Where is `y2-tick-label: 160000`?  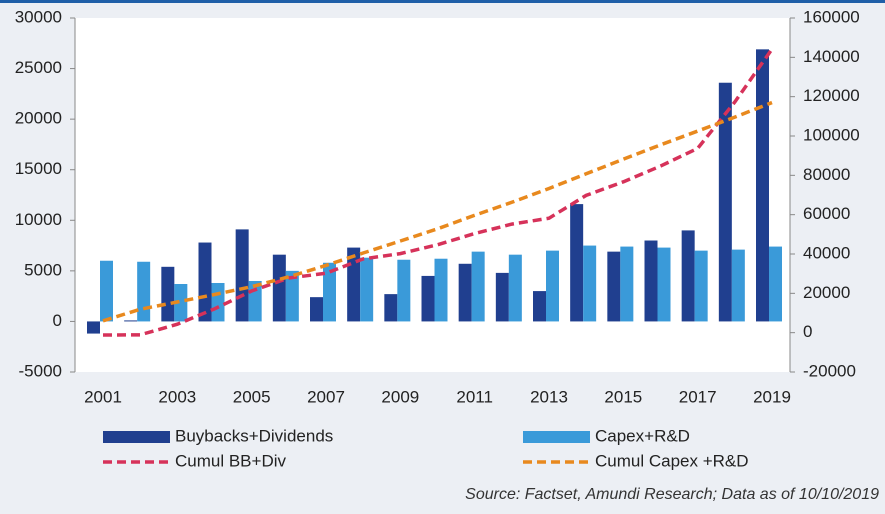 y2-tick-label: 160000 is located at coordinates (831, 16).